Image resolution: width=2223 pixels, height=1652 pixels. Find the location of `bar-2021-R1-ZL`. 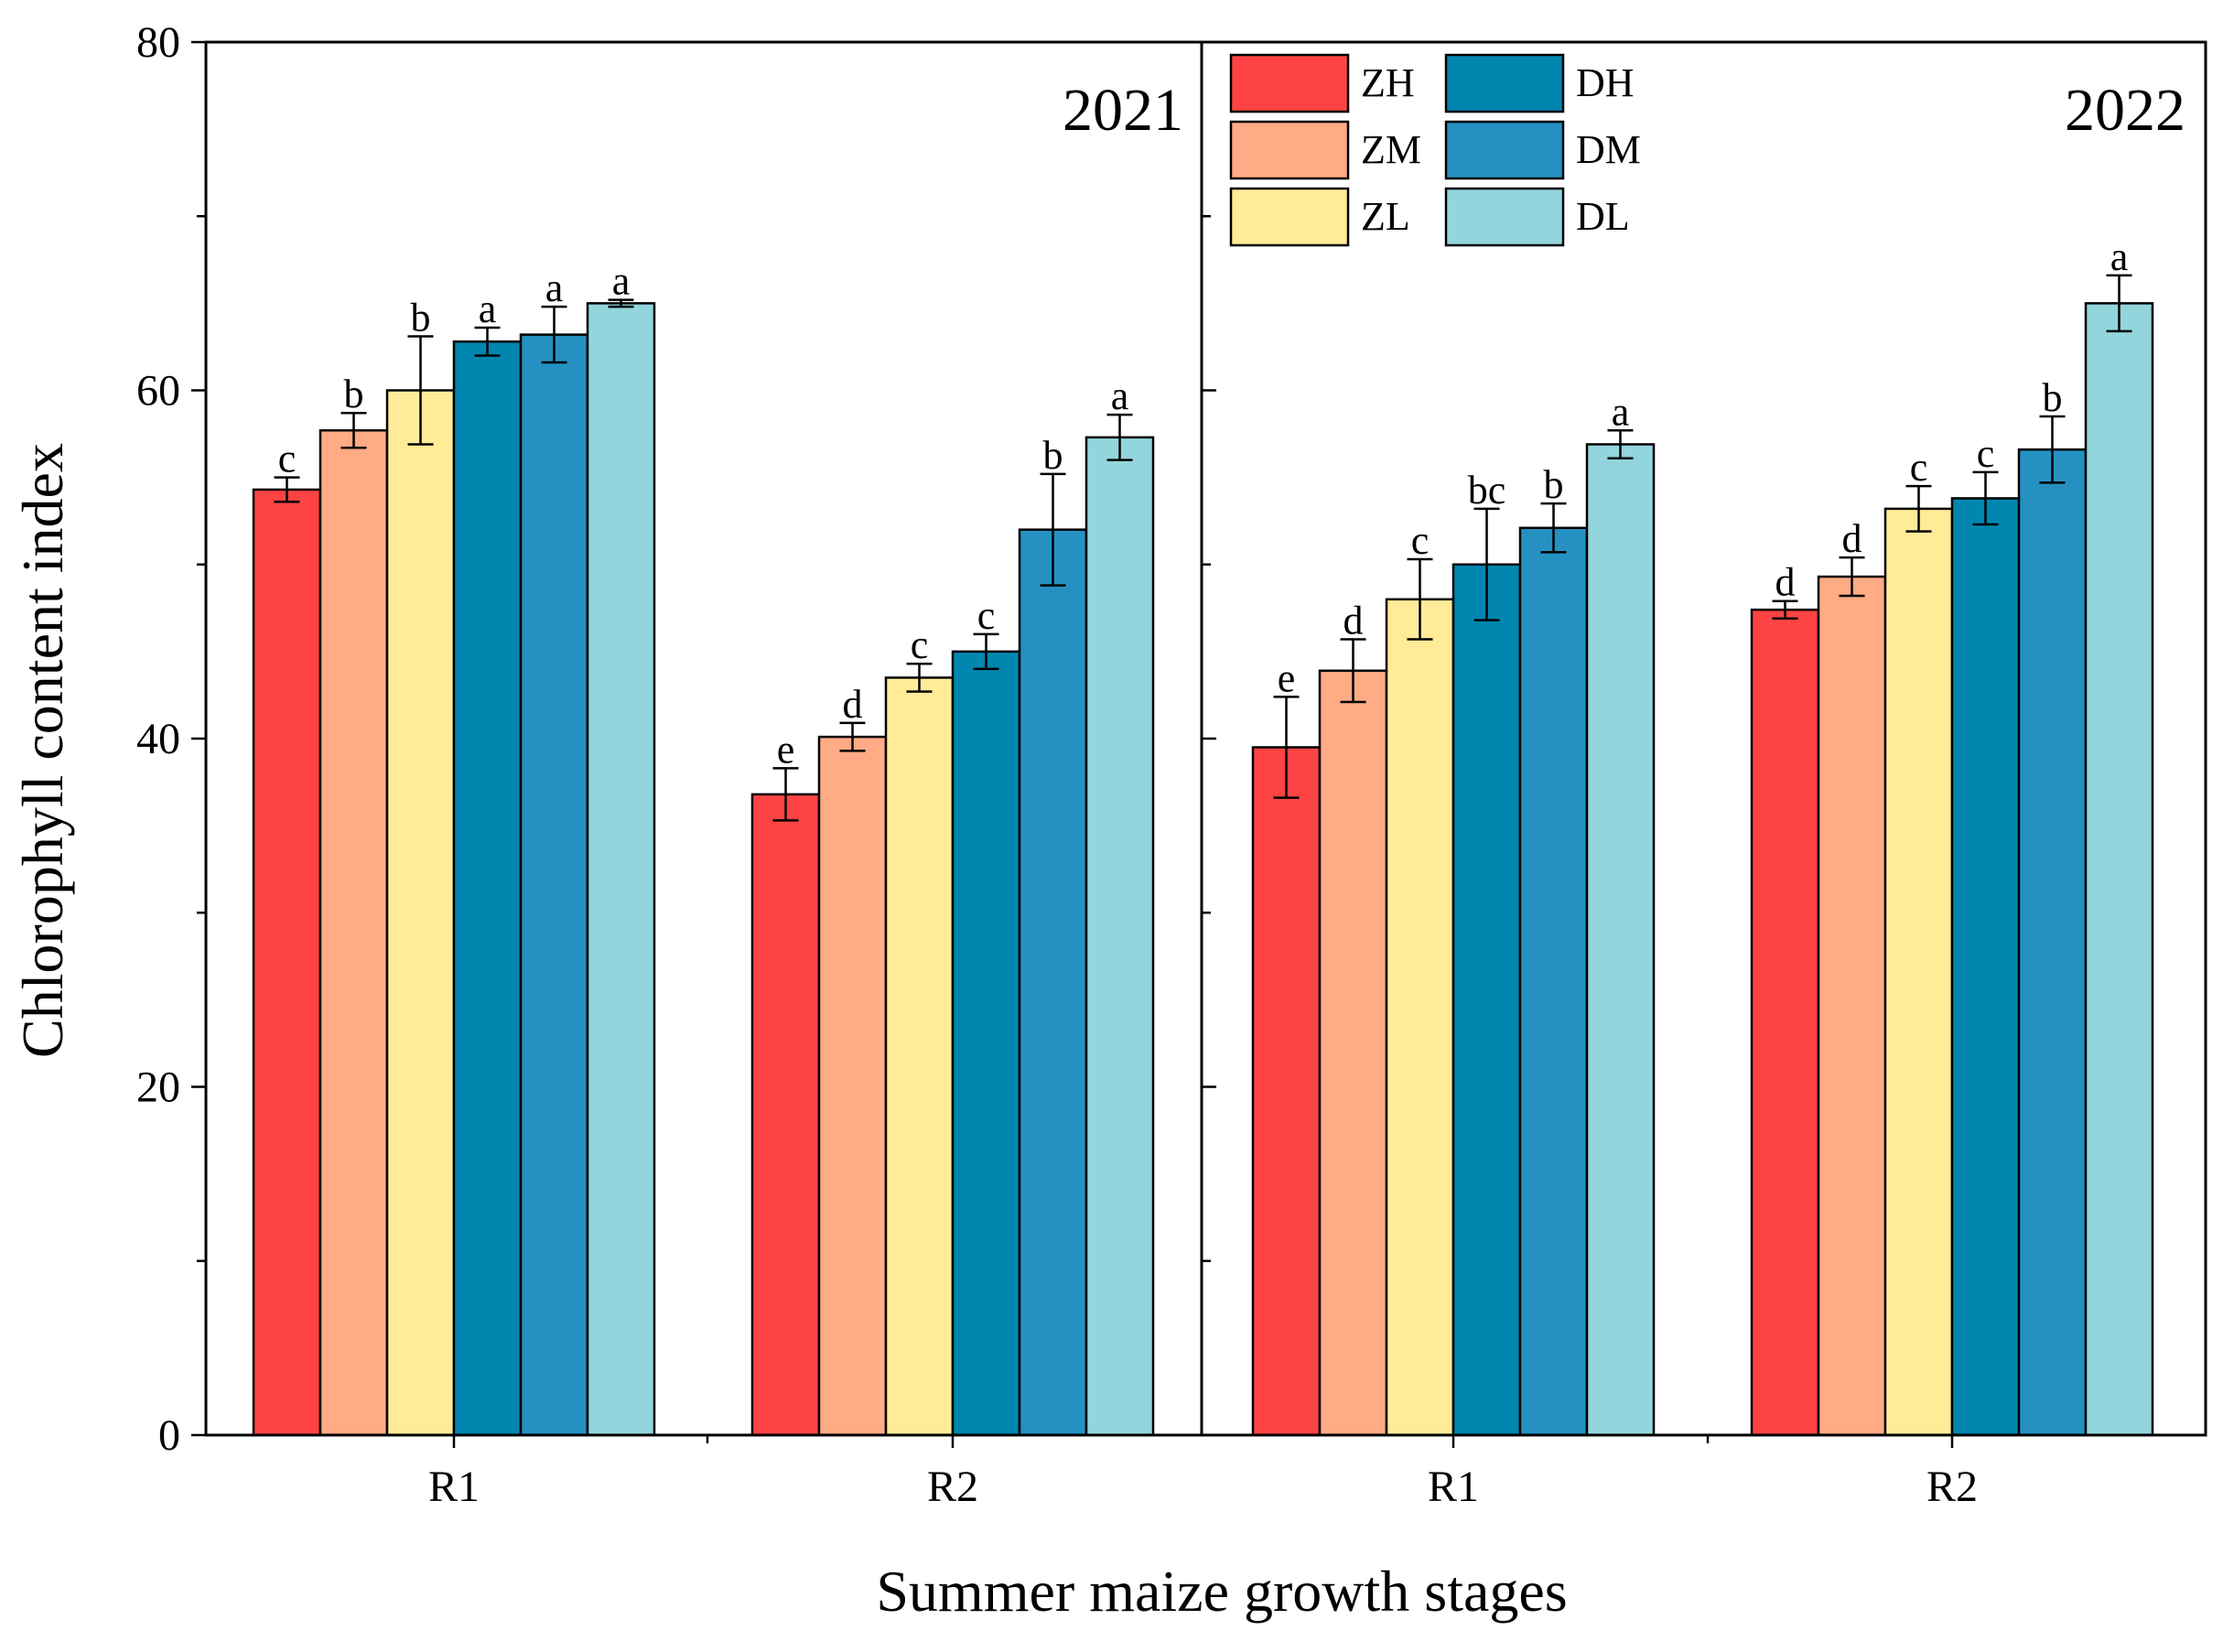

bar-2021-R1-ZL is located at coordinates (420, 913).